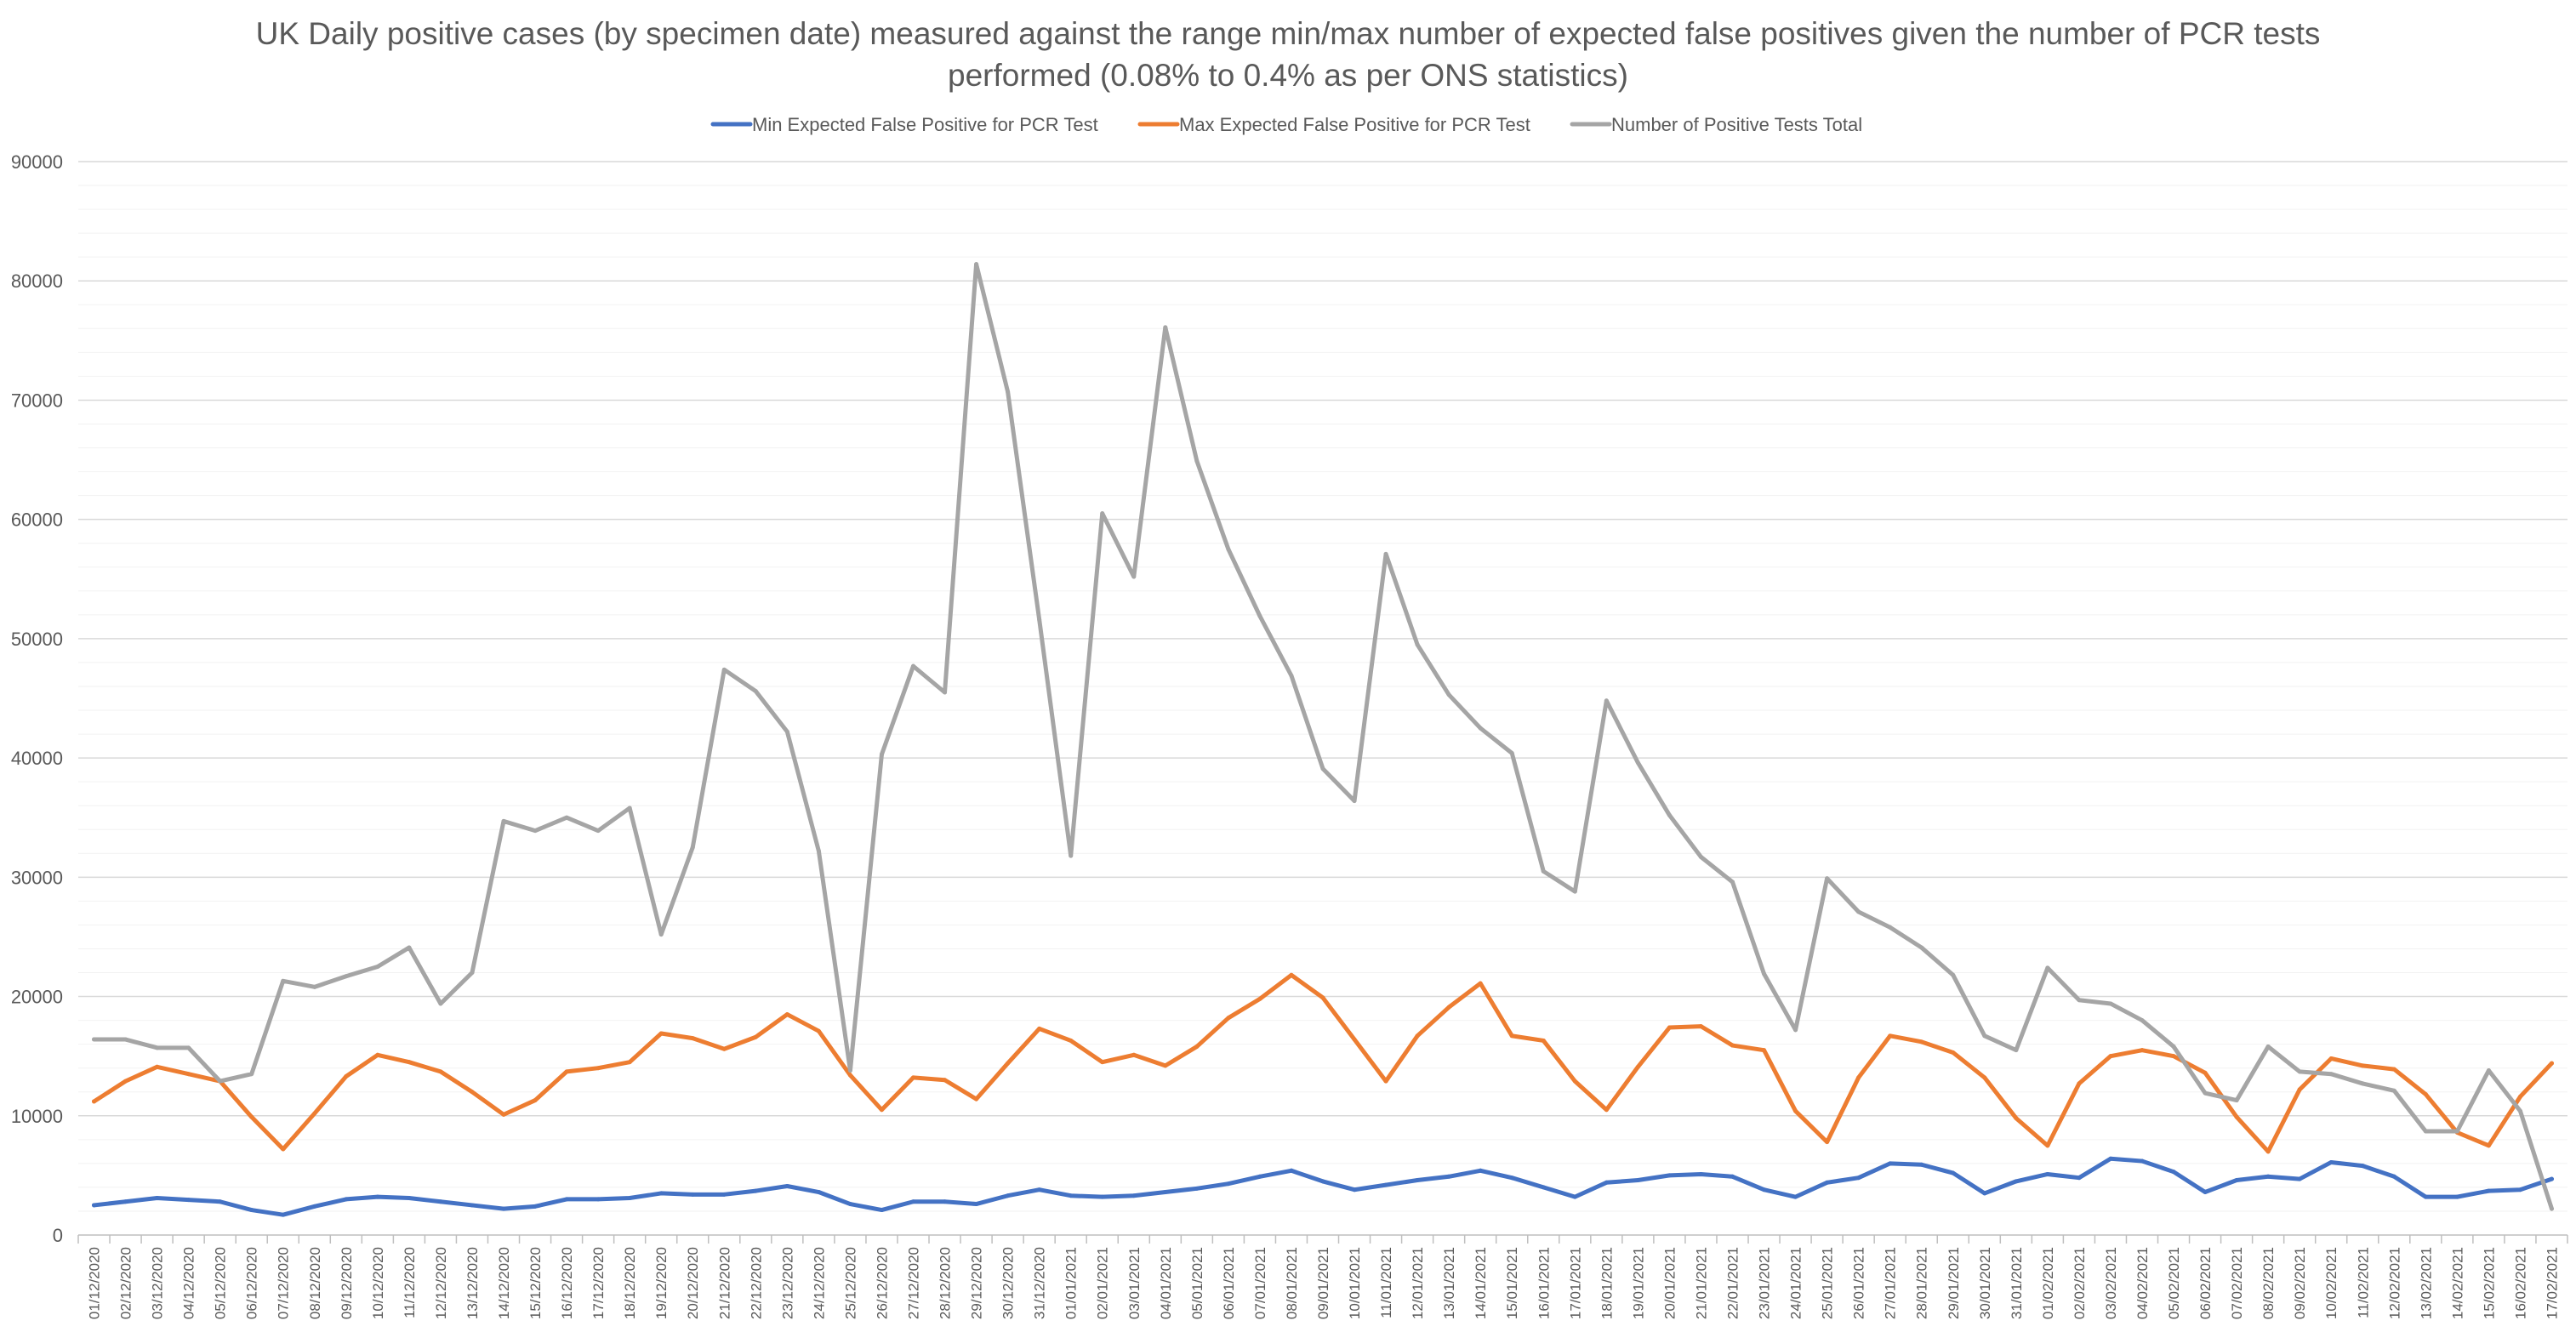  What do you see at coordinates (410, 1282) in the screenshot?
I see `x-tick-label: 11/12/2020` at bounding box center [410, 1282].